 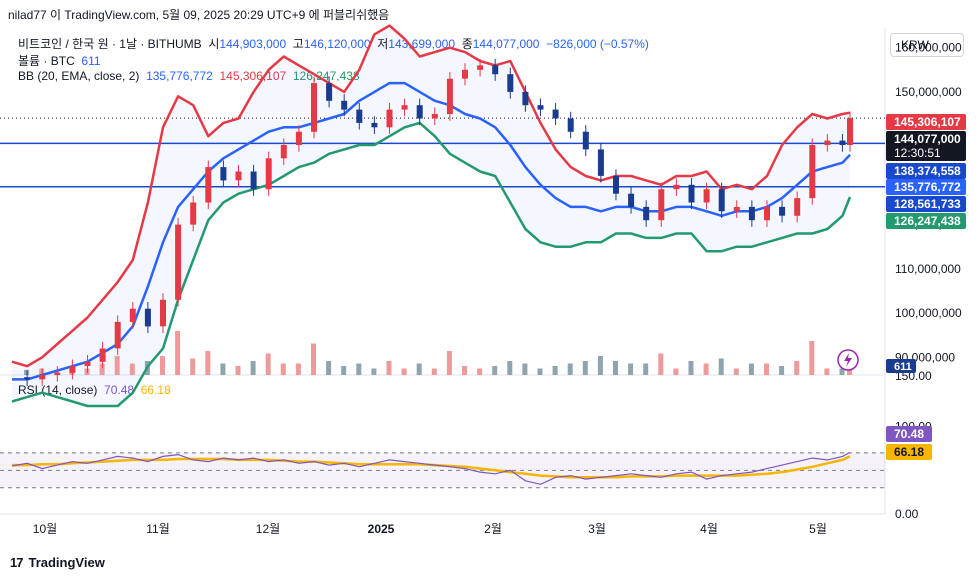 I want to click on currency-button: KRW, so click(x=927, y=45).